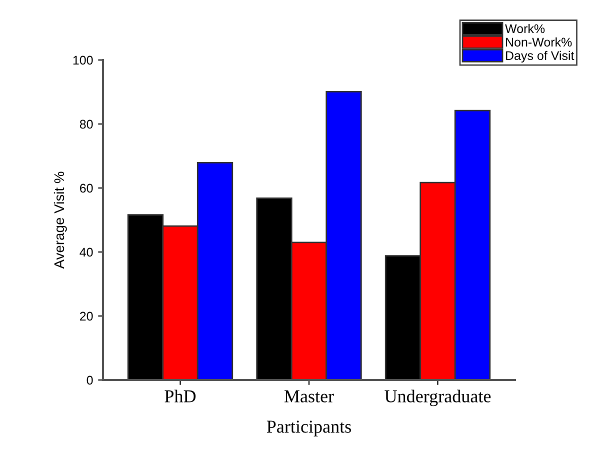  I want to click on y-axis-title: Average Visit %, so click(60, 220).